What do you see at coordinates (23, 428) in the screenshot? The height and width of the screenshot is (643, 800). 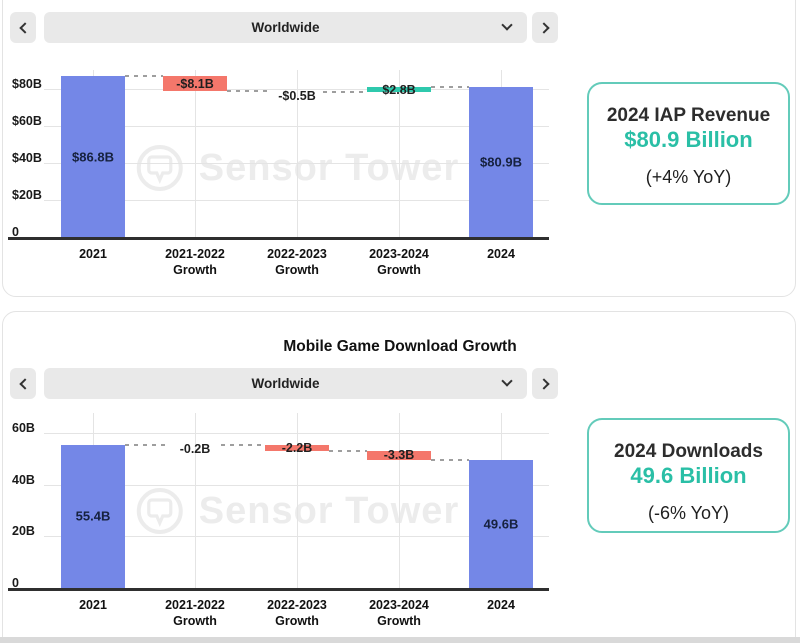 I see `y-axis-tick-label: 60B` at bounding box center [23, 428].